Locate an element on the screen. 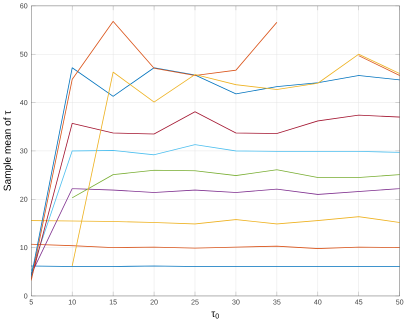  x-axis-title: τ$_{0}$ is located at coordinates (215, 315).